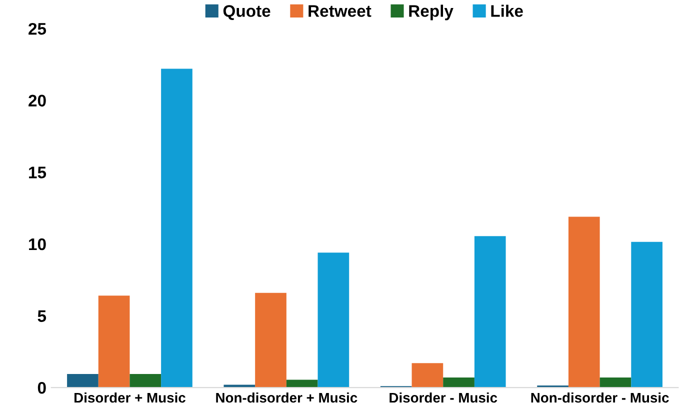 The image size is (685, 408). What do you see at coordinates (287, 397) in the screenshot?
I see `x-tick-label: Non-disorder + Music` at bounding box center [287, 397].